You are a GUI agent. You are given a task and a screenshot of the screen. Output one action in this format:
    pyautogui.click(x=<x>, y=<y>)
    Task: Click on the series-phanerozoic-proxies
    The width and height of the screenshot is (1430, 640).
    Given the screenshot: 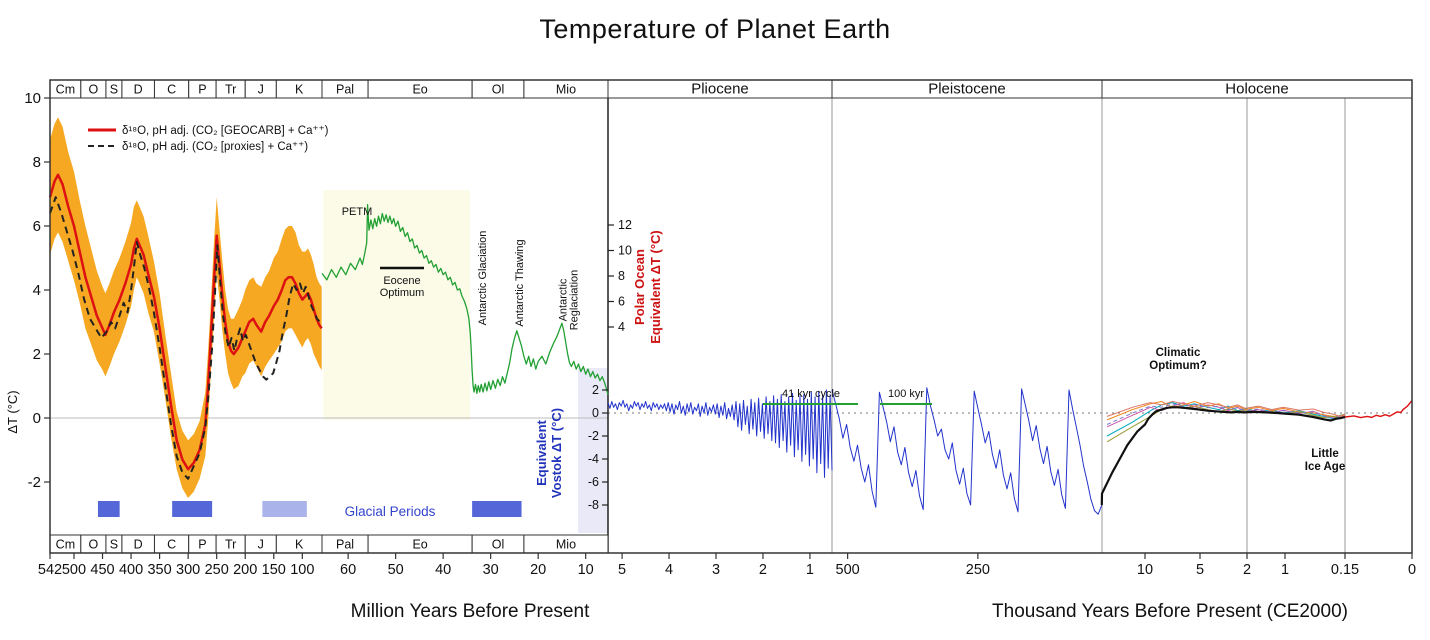 What is the action you would take?
    pyautogui.click(x=186, y=338)
    